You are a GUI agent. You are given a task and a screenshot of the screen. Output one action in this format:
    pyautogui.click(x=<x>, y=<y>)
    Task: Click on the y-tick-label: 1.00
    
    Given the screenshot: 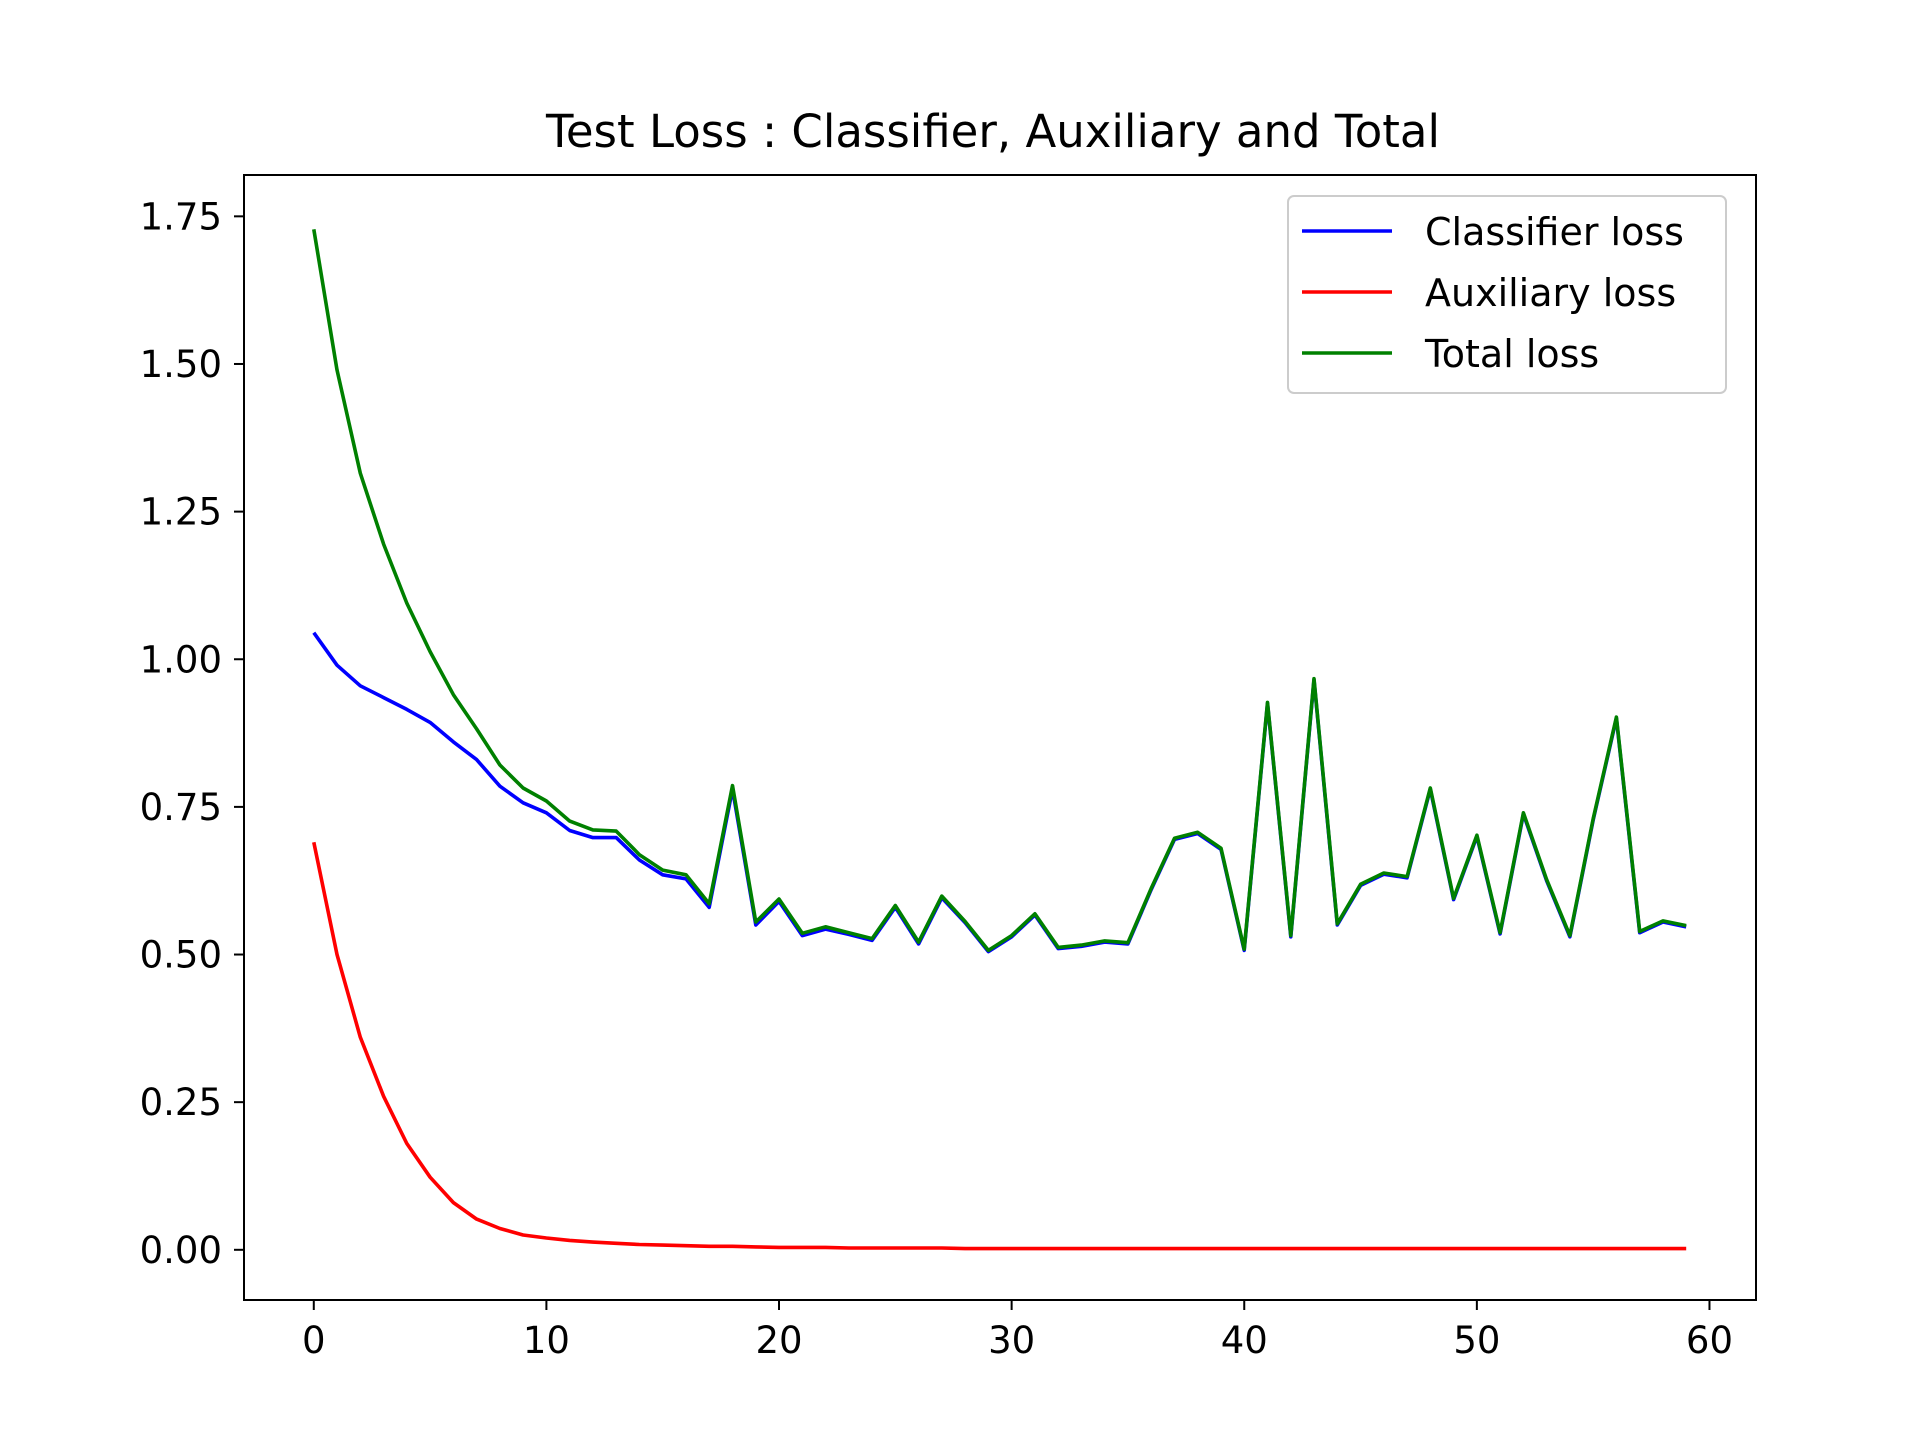 What is the action you would take?
    pyautogui.click(x=181, y=659)
    